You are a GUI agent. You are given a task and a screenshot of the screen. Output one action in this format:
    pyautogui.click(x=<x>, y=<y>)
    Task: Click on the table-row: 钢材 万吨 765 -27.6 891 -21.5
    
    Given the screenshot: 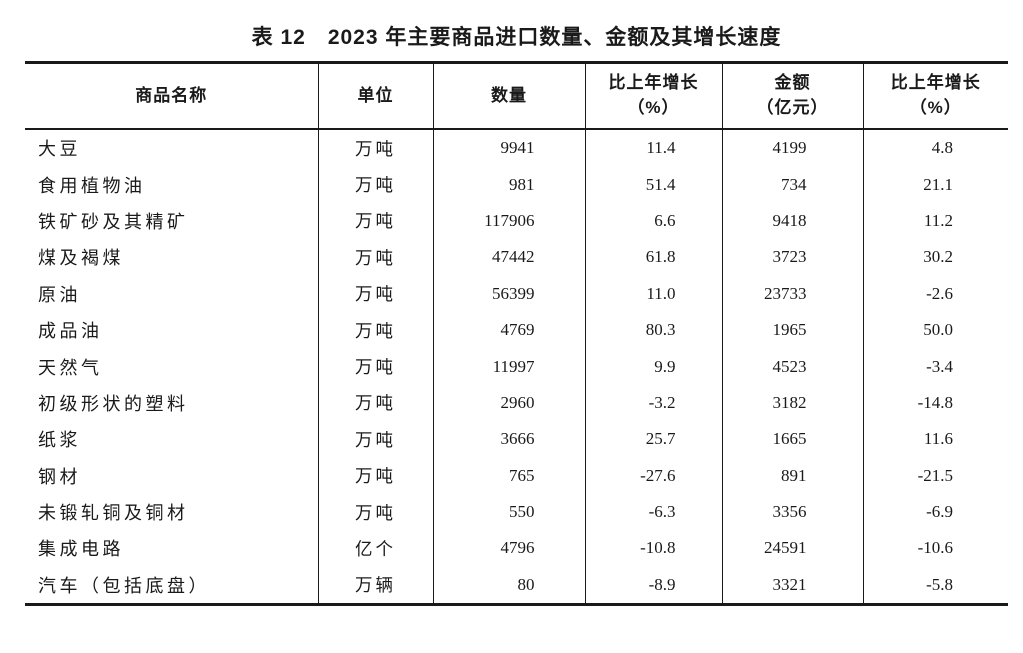 What is the action you would take?
    pyautogui.click(x=516, y=475)
    